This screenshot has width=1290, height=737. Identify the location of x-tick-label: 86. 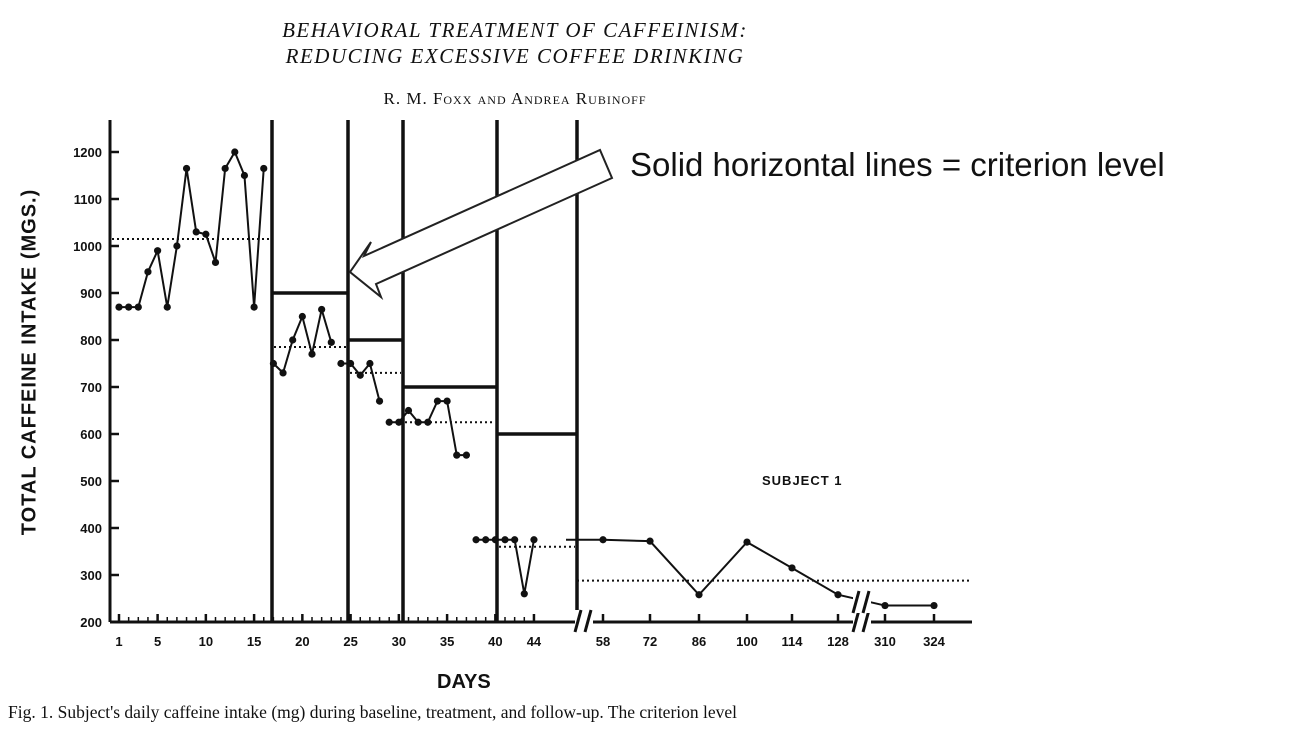
(699, 641).